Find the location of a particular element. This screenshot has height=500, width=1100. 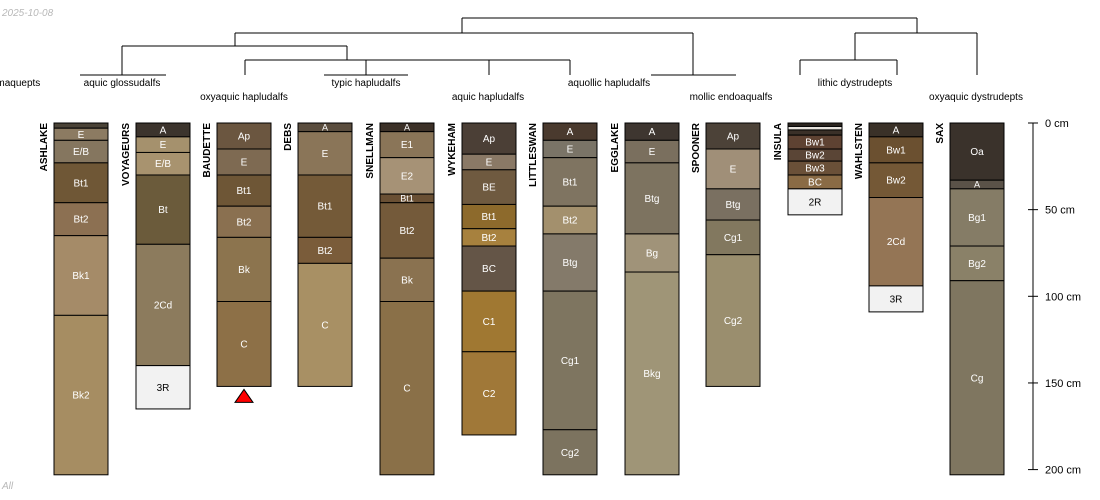

taxonomy-label: oxyaquic hapludalfs is located at coordinates (244, 97).